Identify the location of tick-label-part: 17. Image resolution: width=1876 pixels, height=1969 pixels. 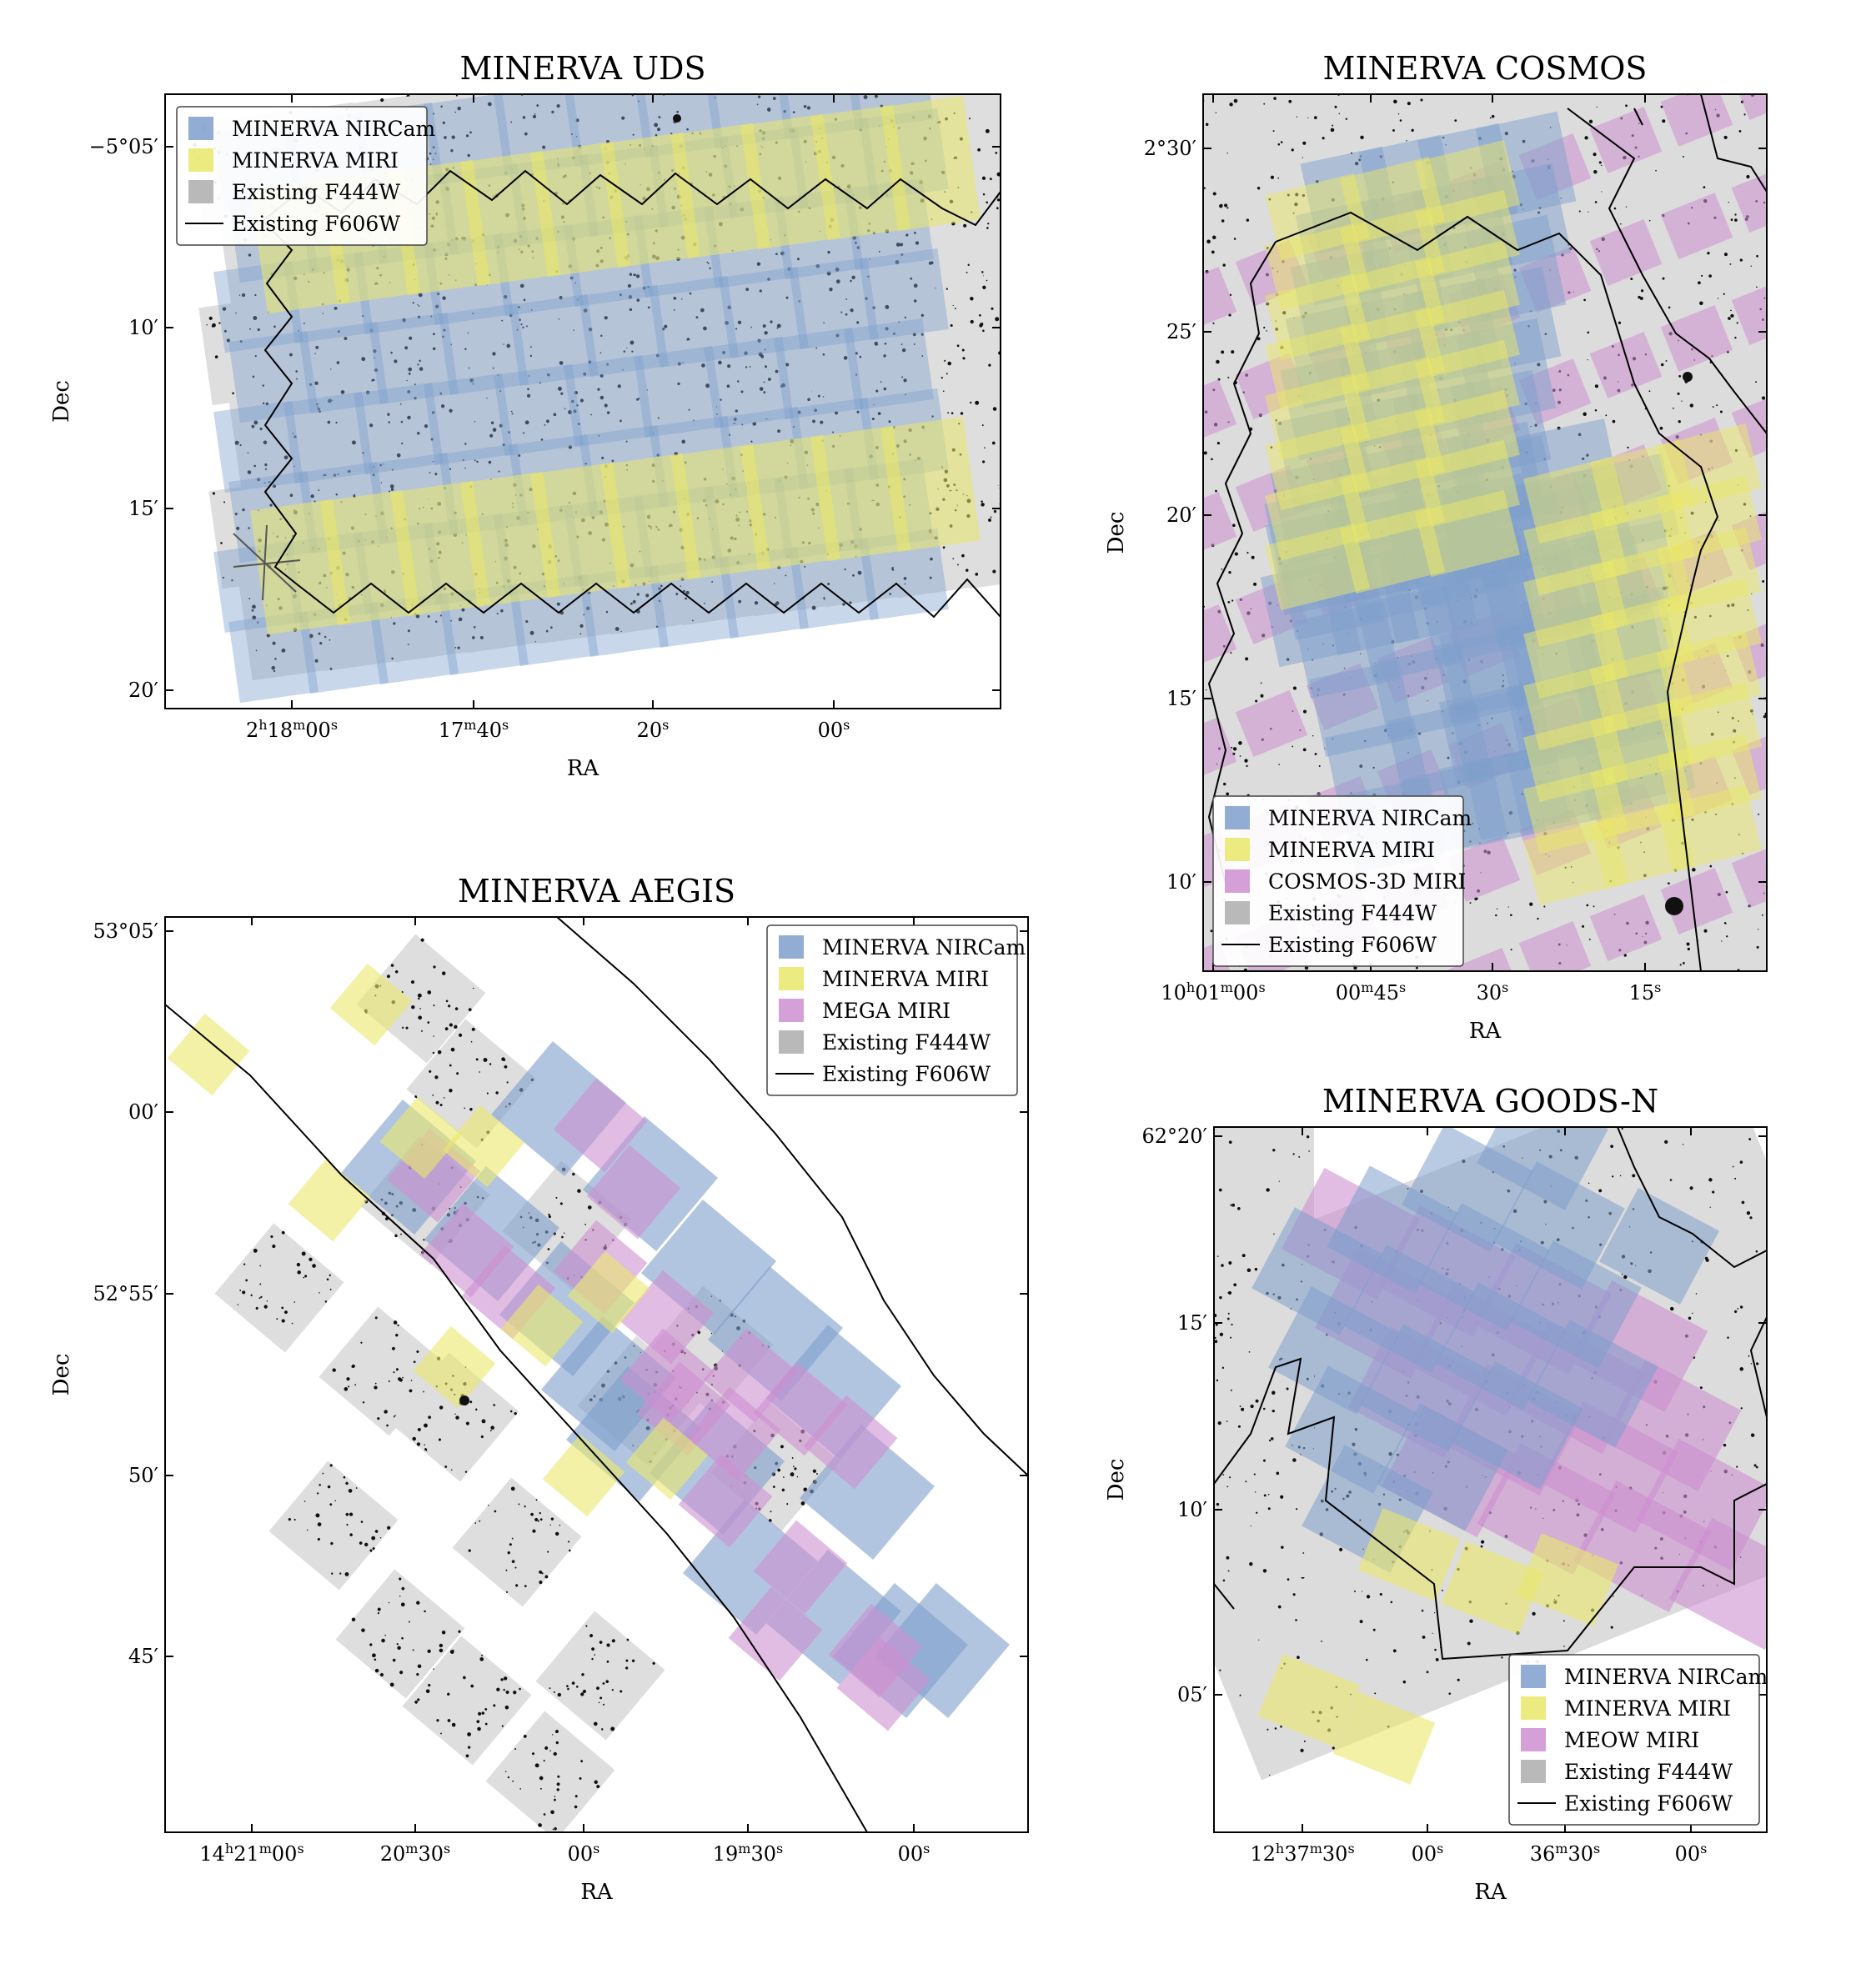
(451, 730).